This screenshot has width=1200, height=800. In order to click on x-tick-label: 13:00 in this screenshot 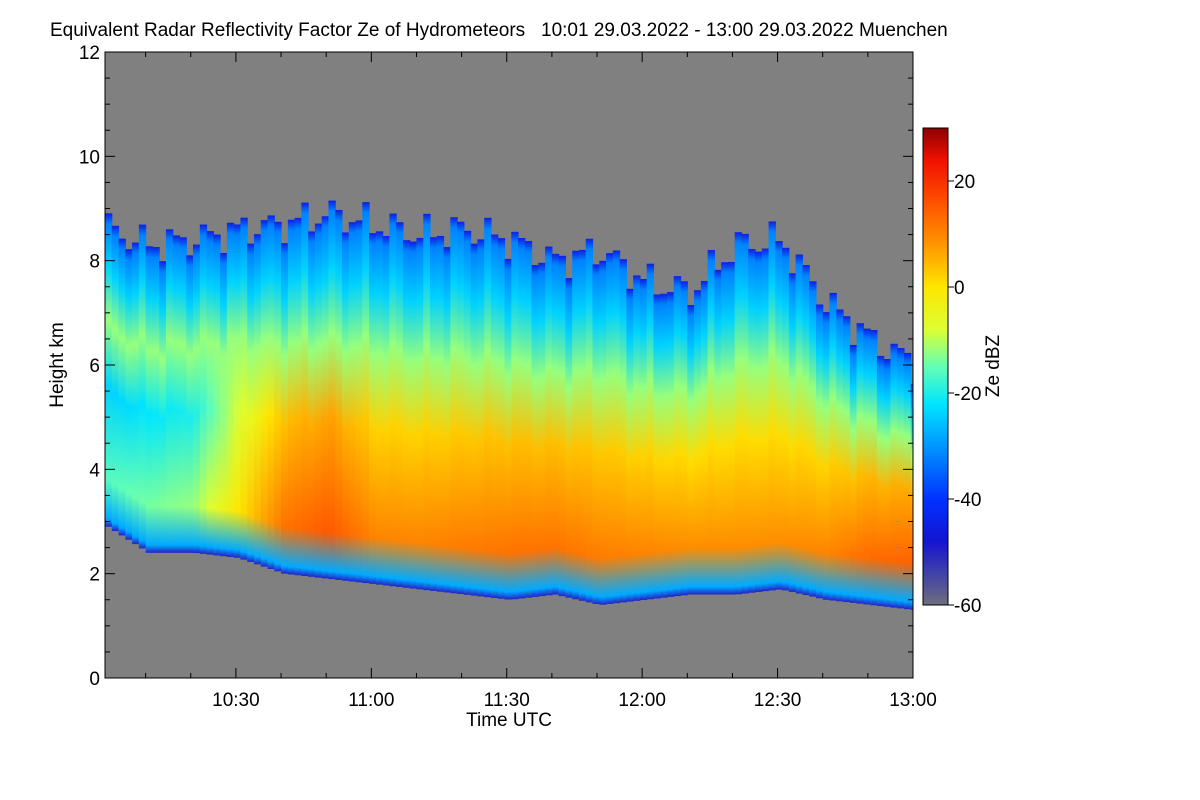, I will do `click(913, 700)`.